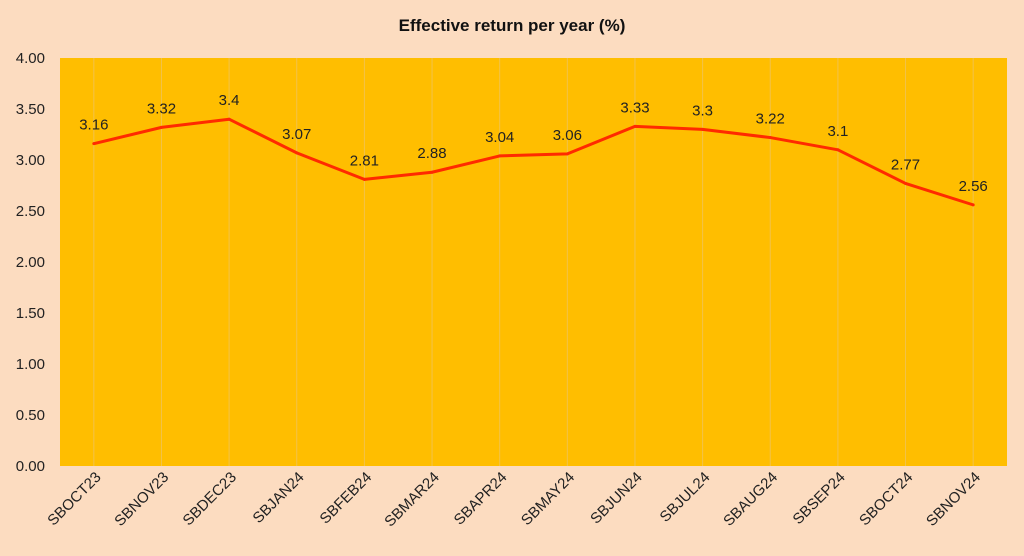 This screenshot has height=556, width=1024. What do you see at coordinates (346, 498) in the screenshot?
I see `x-tick-label: SBFEB24` at bounding box center [346, 498].